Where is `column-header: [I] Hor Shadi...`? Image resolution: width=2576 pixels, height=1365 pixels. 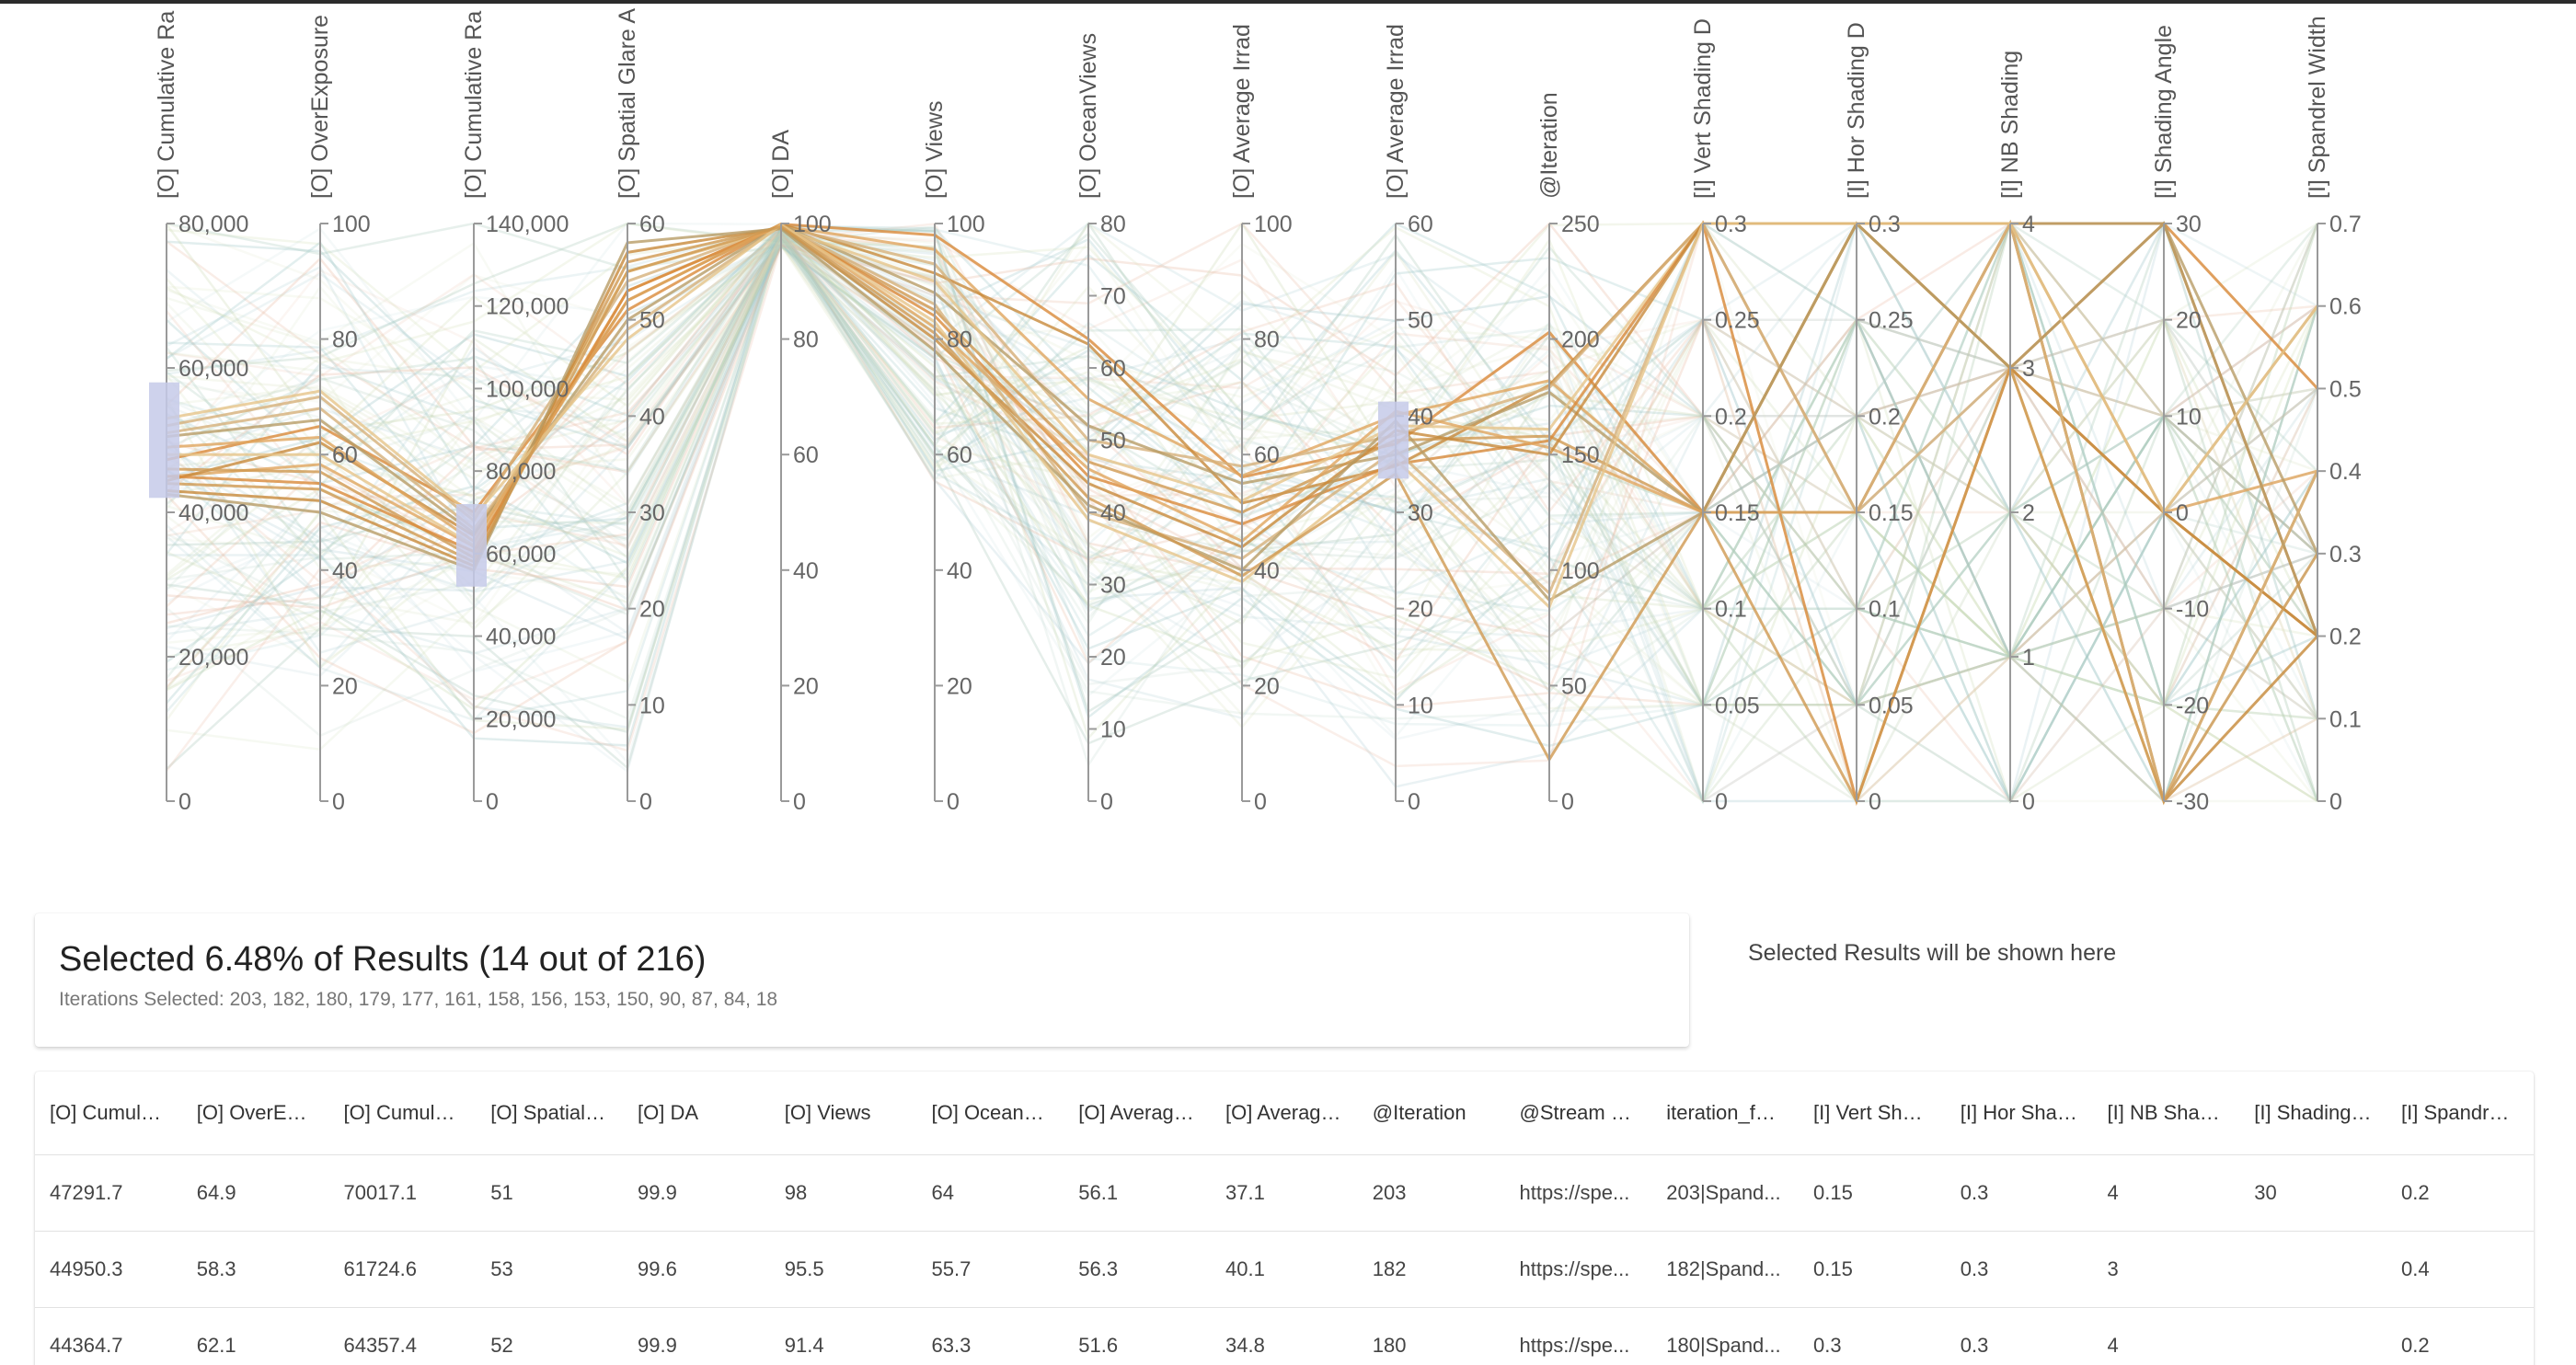 column-header: [I] Hor Shadi... is located at coordinates (2019, 1113).